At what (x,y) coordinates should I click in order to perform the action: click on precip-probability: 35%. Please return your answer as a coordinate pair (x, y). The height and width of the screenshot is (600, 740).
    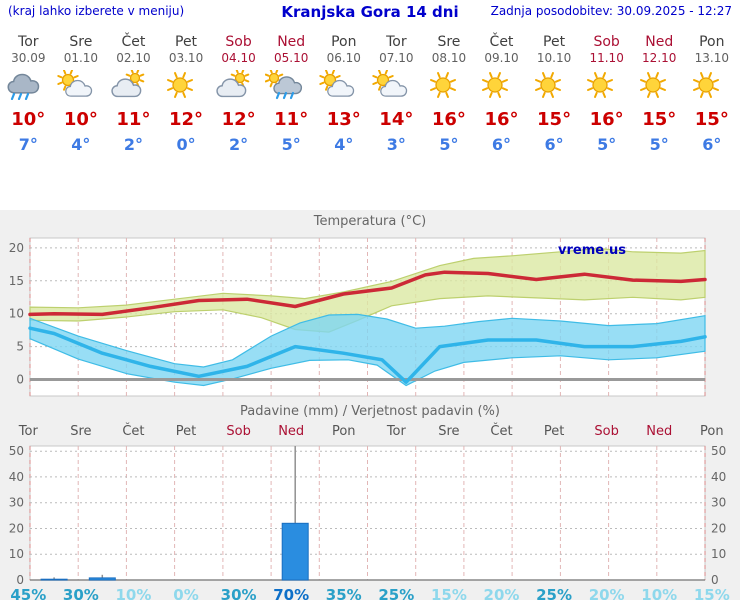
    Looking at the image, I should click on (343, 593).